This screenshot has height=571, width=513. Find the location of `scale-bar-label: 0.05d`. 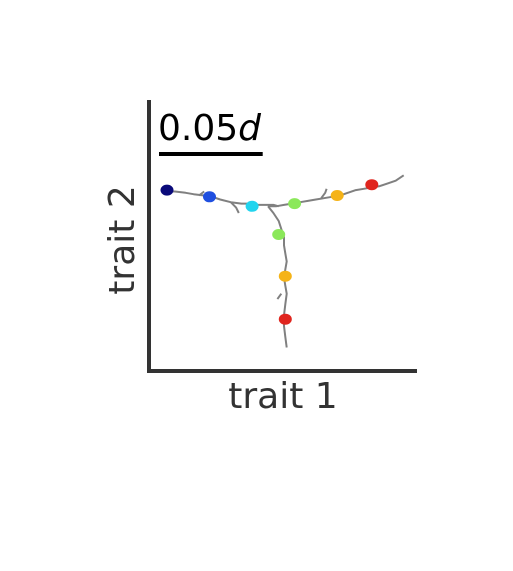

scale-bar-label: 0.05d is located at coordinates (210, 128).